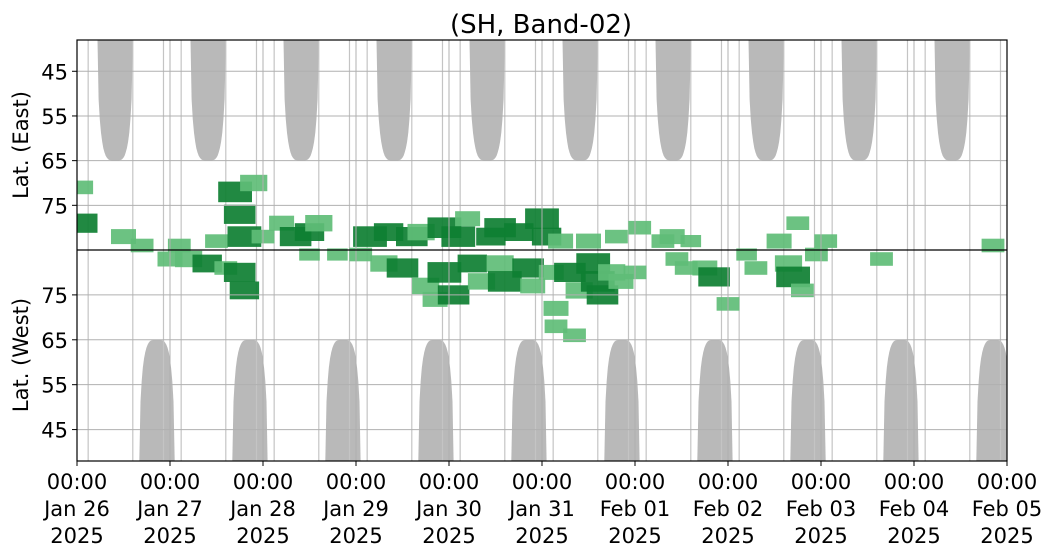 The width and height of the screenshot is (1054, 560). I want to click on chart-title: (SH, Band-02), so click(541, 25).